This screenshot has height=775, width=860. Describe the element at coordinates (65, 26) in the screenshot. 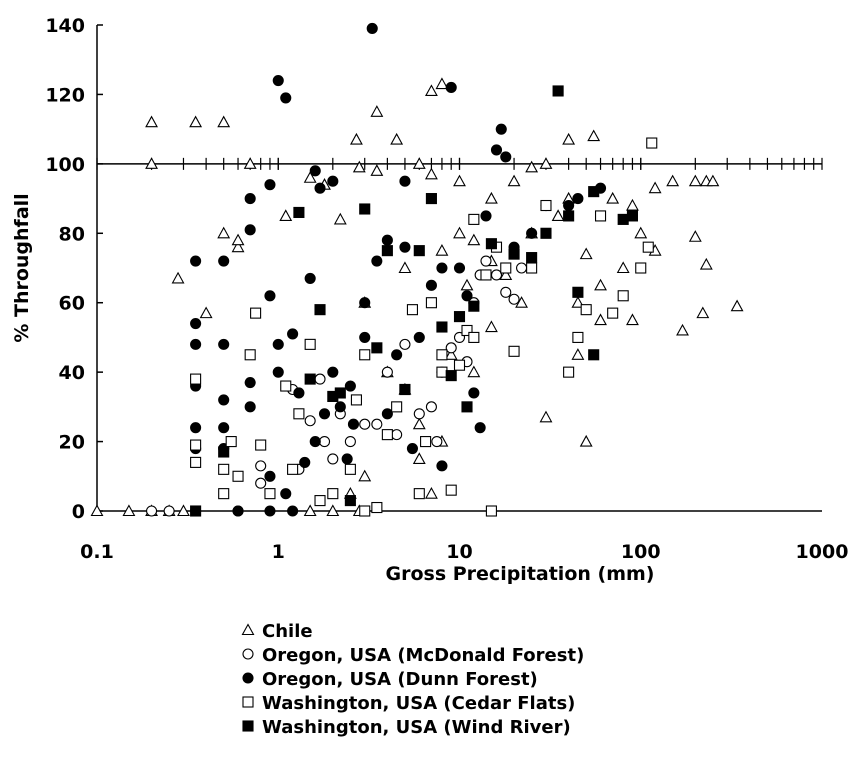

I see `y-tick-label: 140` at that location.